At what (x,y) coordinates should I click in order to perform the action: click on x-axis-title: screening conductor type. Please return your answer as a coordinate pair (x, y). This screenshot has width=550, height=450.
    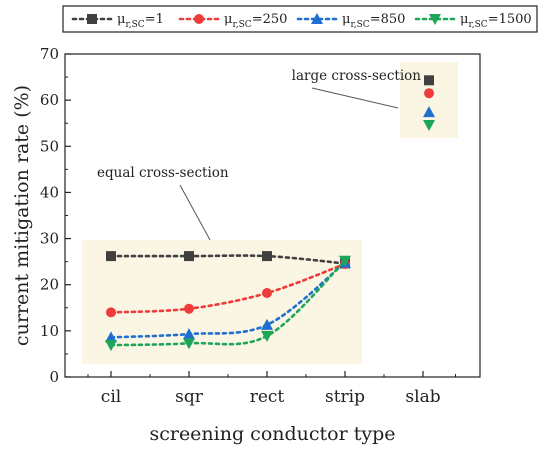
    Looking at the image, I should click on (272, 434).